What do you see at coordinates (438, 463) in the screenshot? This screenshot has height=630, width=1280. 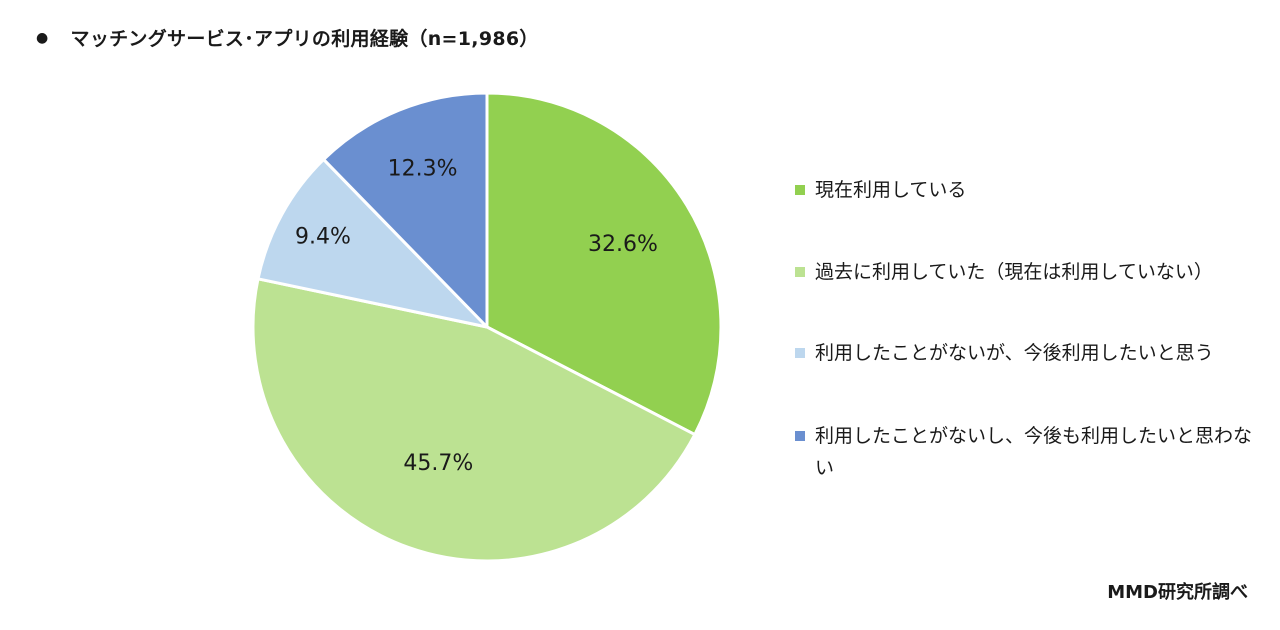 I see `slice-past-label: 45.7%` at bounding box center [438, 463].